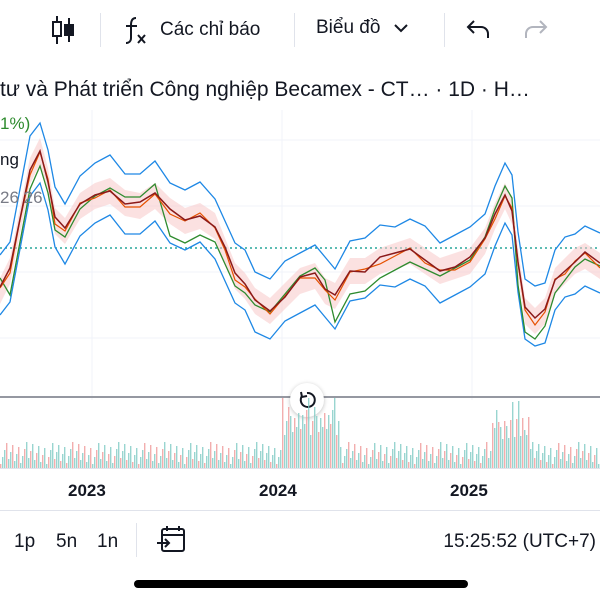 This screenshot has width=600, height=600. What do you see at coordinates (63, 30) in the screenshot?
I see `chart-style-button` at bounding box center [63, 30].